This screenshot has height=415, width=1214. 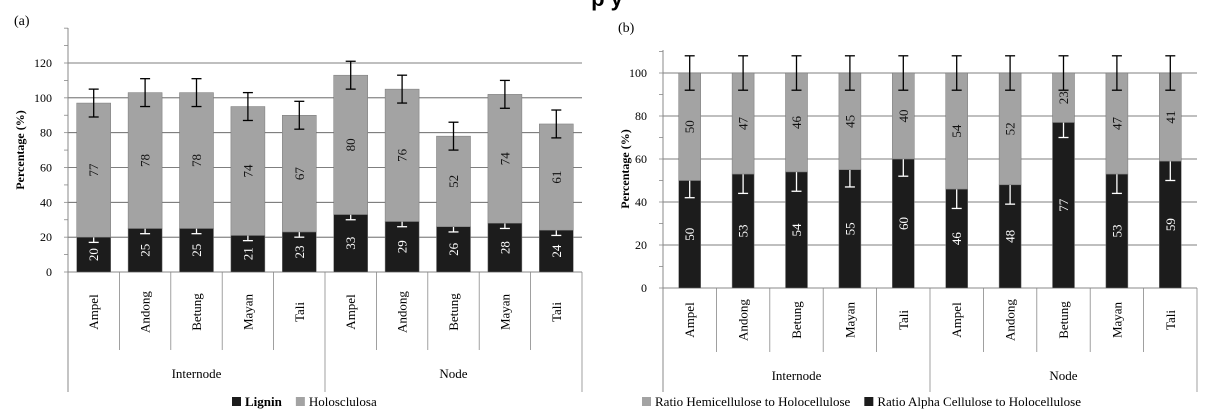 What do you see at coordinates (247, 253) in the screenshot?
I see `data-label: 21` at bounding box center [247, 253].